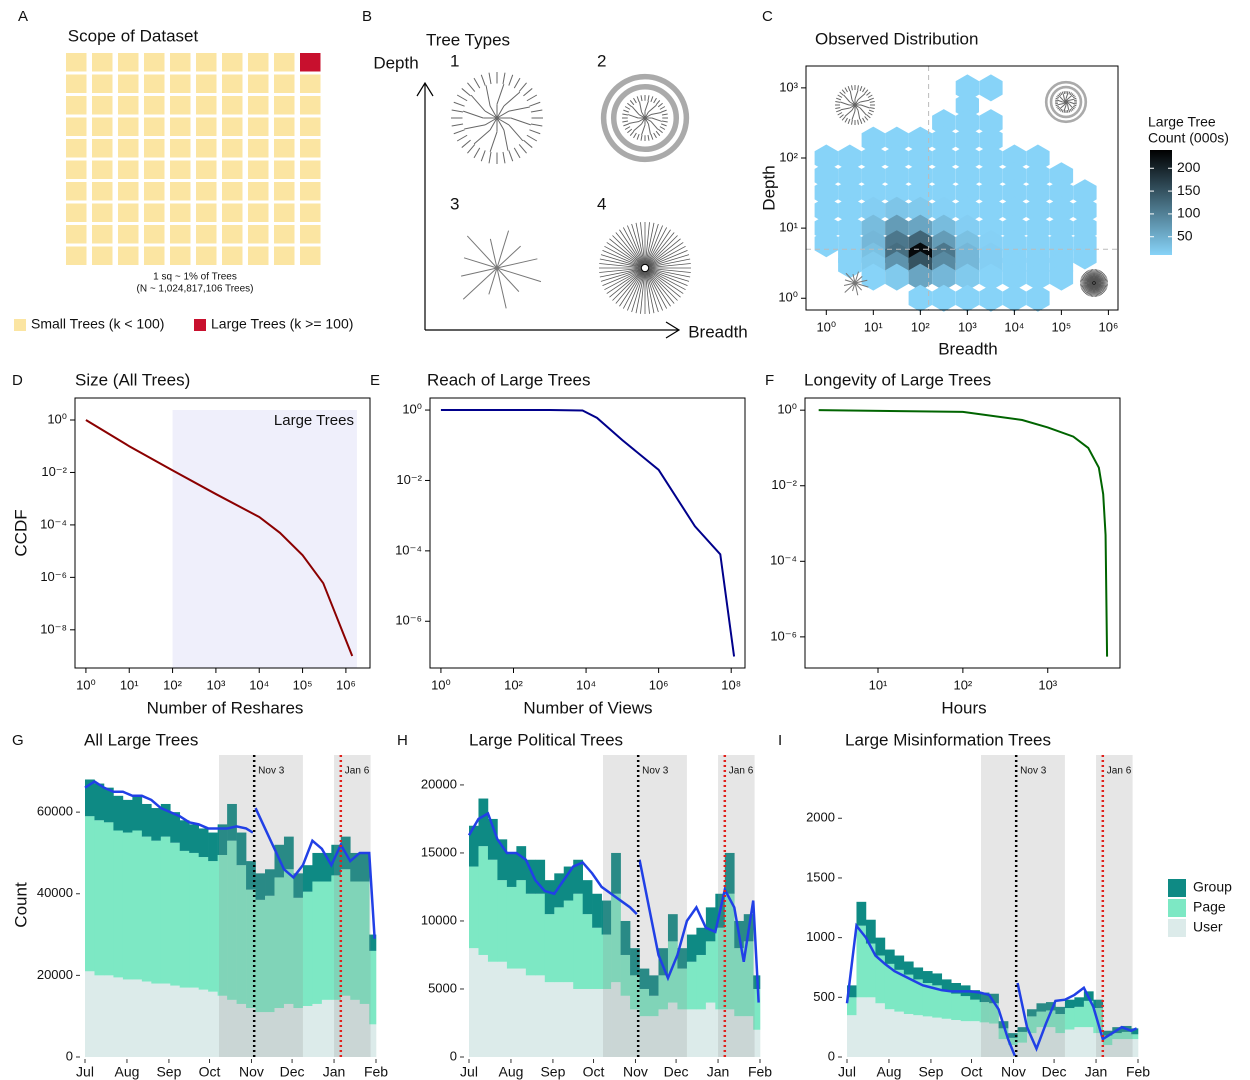 This screenshot has height=1080, width=1250. What do you see at coordinates (408, 549) in the screenshot?
I see `y-tick-label: 10⁻⁴` at bounding box center [408, 549].